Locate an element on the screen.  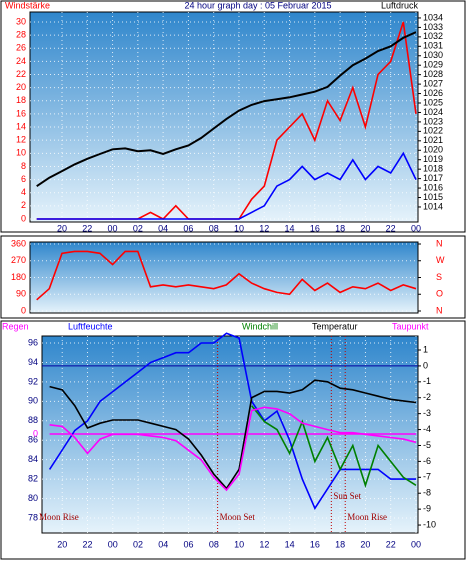
y2-tick-label: 1021 is located at coordinates (433, 140).